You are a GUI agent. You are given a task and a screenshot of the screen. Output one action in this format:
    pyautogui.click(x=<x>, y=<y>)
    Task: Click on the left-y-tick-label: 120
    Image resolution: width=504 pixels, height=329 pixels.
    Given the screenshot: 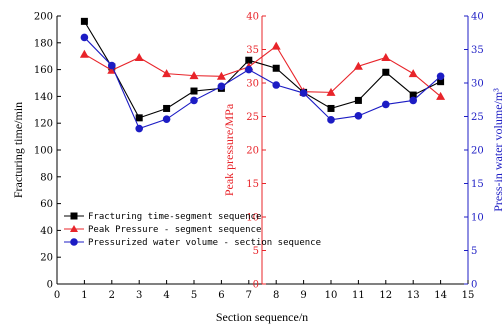 What is the action you would take?
    pyautogui.click(x=43, y=124)
    